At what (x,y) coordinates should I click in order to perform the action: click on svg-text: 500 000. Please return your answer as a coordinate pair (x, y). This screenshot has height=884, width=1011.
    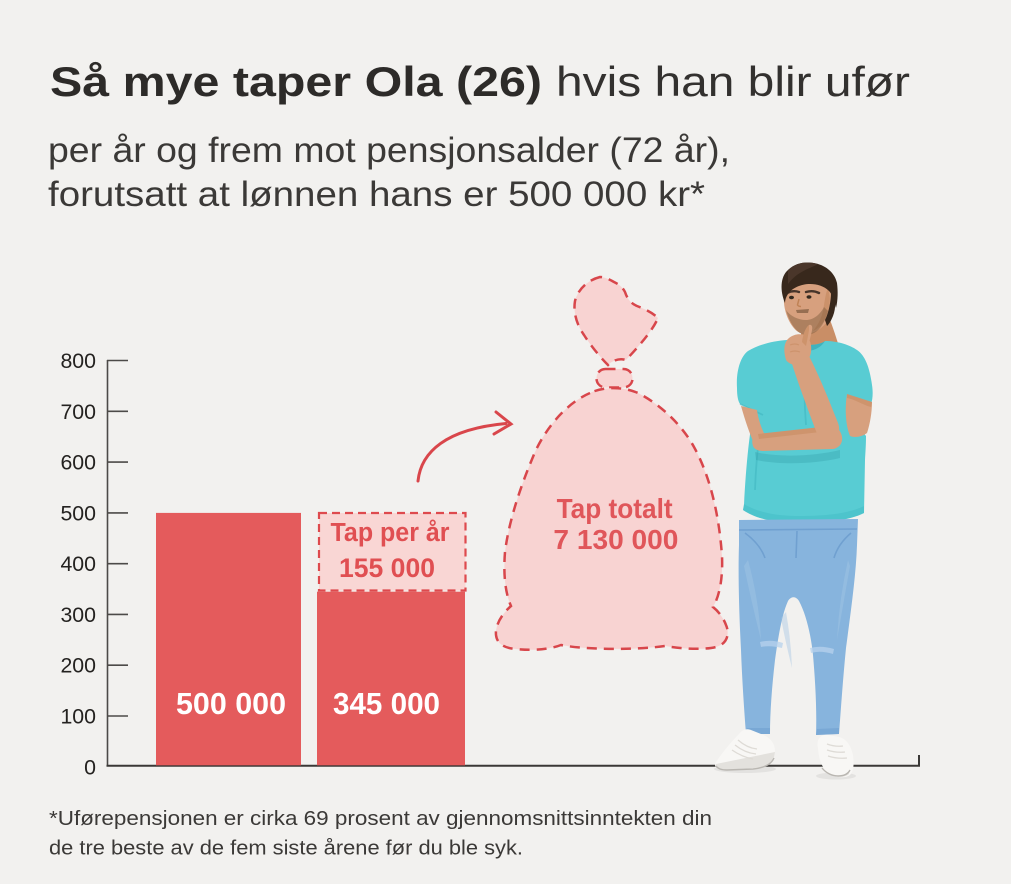
    Looking at the image, I should click on (231, 704).